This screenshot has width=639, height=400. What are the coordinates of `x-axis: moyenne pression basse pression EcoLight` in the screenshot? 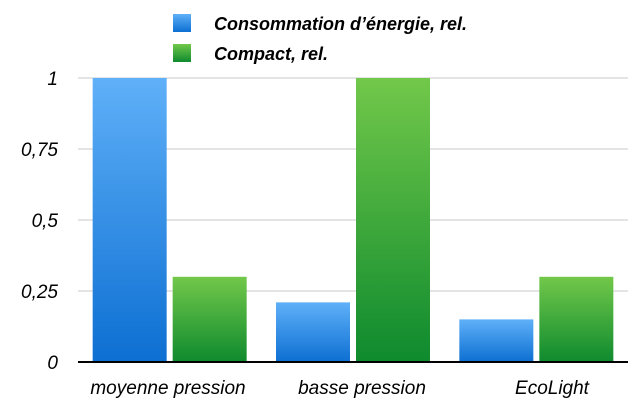 It's located at (353, 380).